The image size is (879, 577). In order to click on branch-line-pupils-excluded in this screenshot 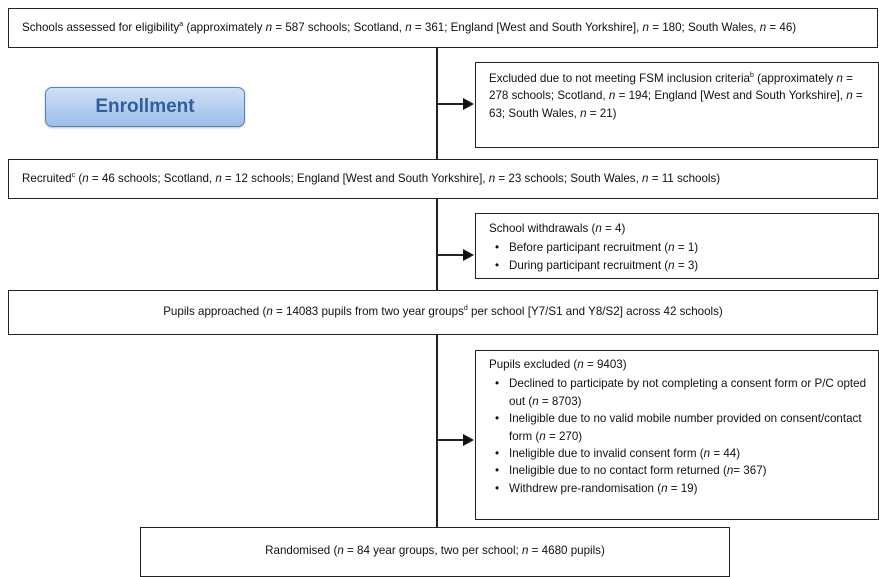, I will do `click(450, 440)`.